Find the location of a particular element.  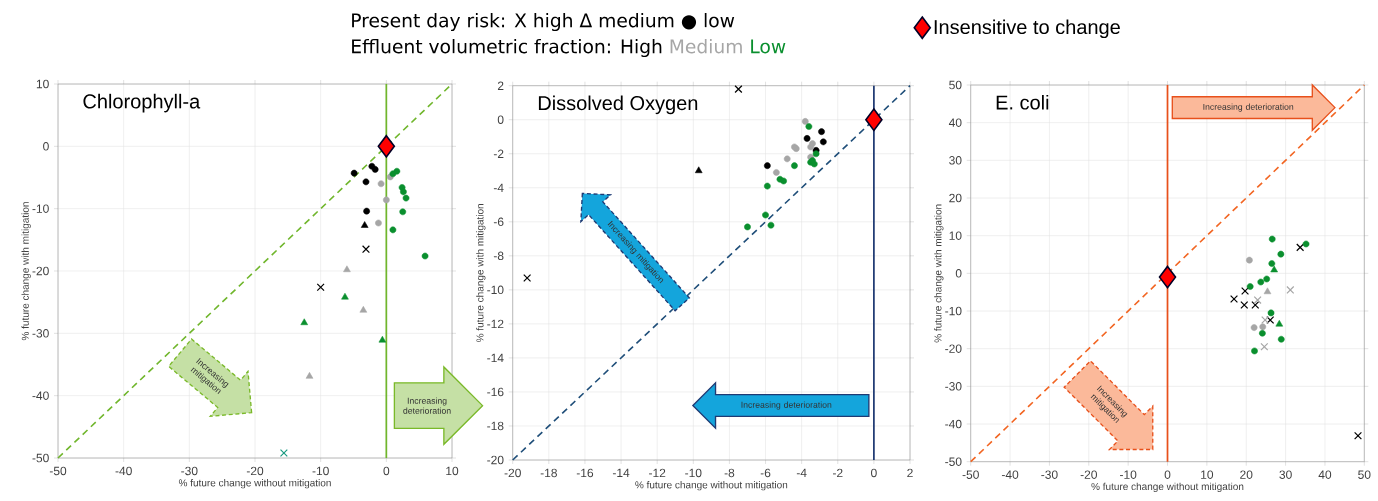

y-tick-label: 2 is located at coordinates (500, 85).